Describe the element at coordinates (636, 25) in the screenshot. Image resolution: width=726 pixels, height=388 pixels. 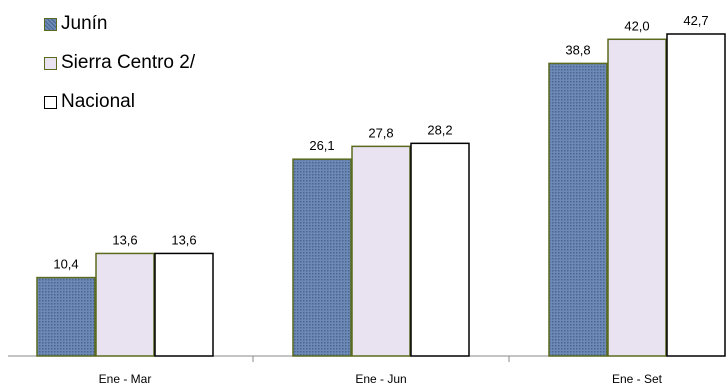
I see `data-label-1-2: 42,0` at that location.